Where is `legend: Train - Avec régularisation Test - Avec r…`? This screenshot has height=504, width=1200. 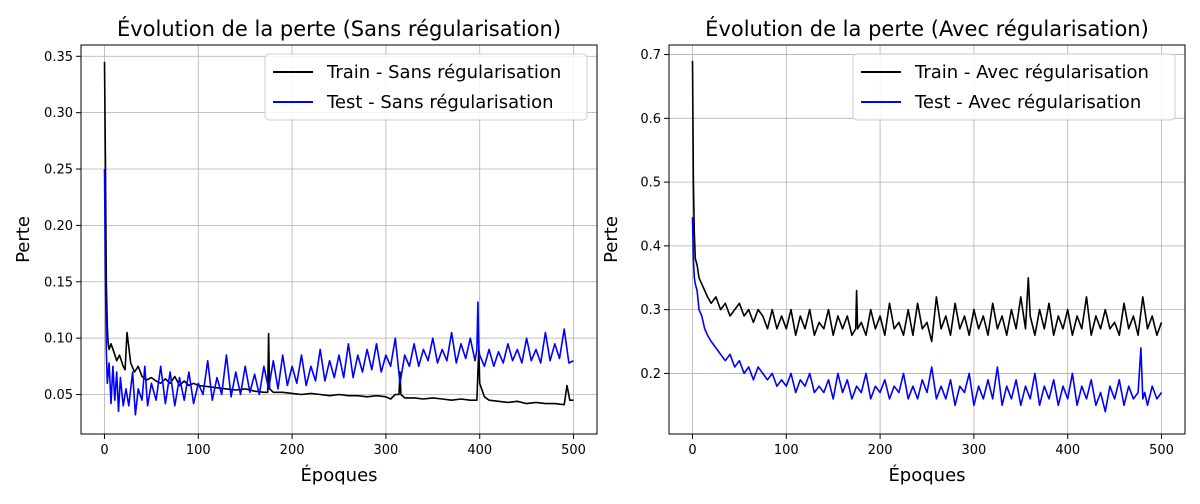 legend: Train - Avec régularisation Test - Avec r… is located at coordinates (1014, 87).